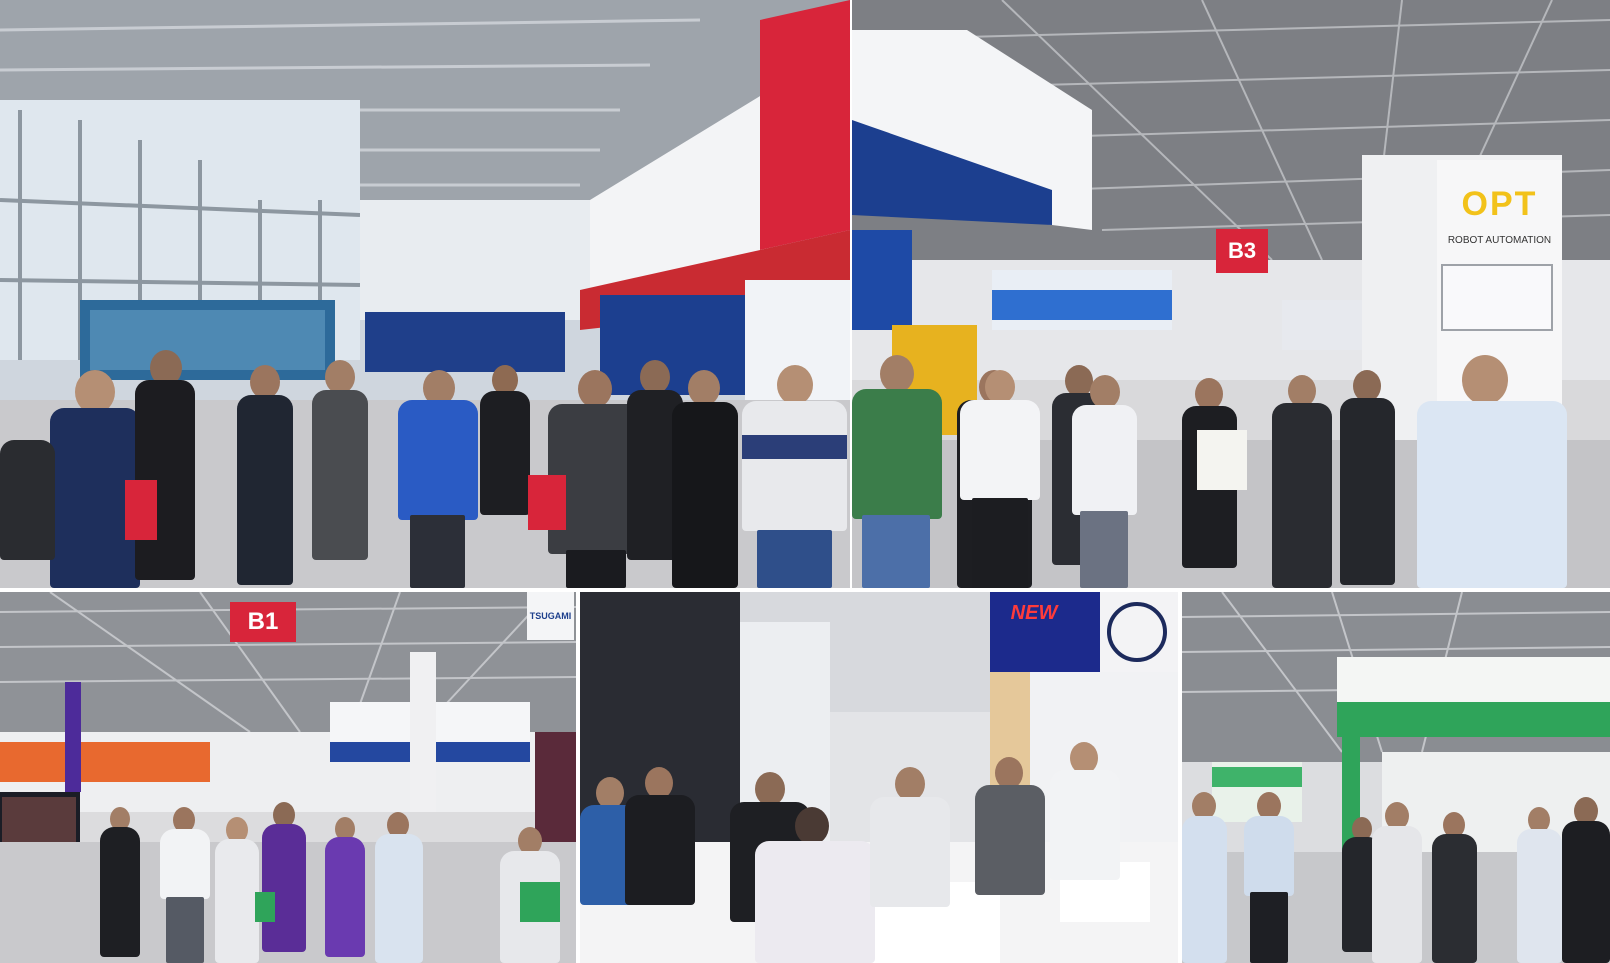  I want to click on opt-logo-text: OPT, so click(1499, 203).